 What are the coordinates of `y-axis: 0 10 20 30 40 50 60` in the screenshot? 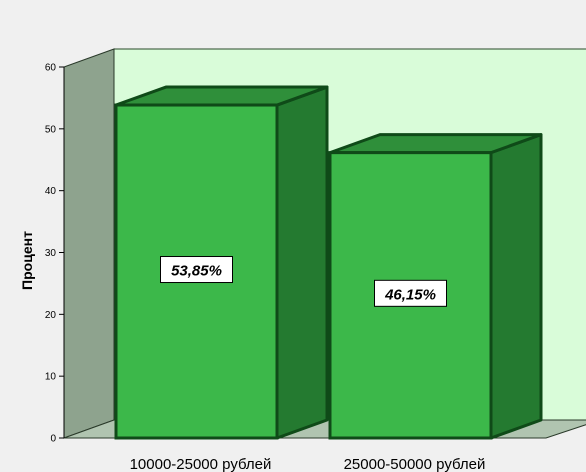 It's located at (55, 254).